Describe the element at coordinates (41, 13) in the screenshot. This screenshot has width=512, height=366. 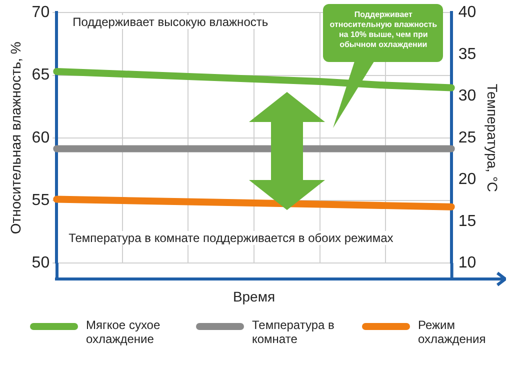
I see `y-tick-label: 70` at that location.